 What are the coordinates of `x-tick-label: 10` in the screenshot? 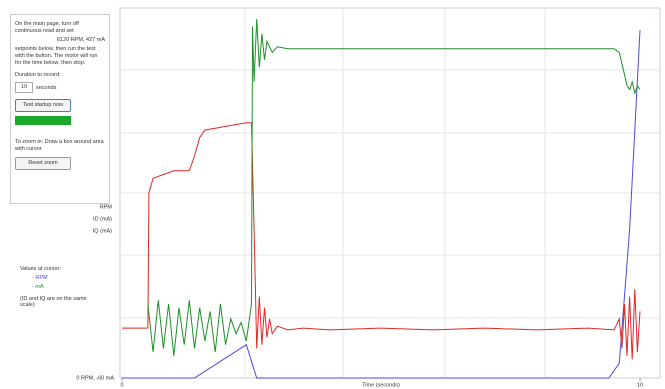 It's located at (640, 385).